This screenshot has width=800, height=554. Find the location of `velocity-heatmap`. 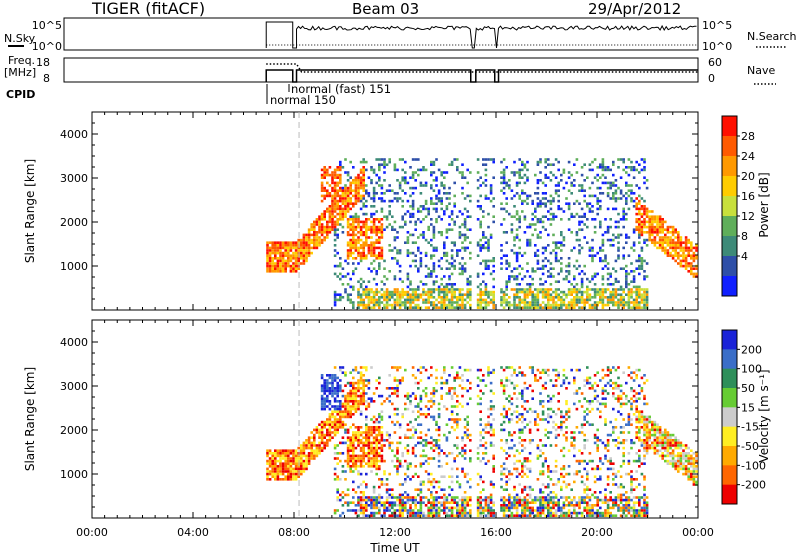

velocity-heatmap is located at coordinates (482, 441).